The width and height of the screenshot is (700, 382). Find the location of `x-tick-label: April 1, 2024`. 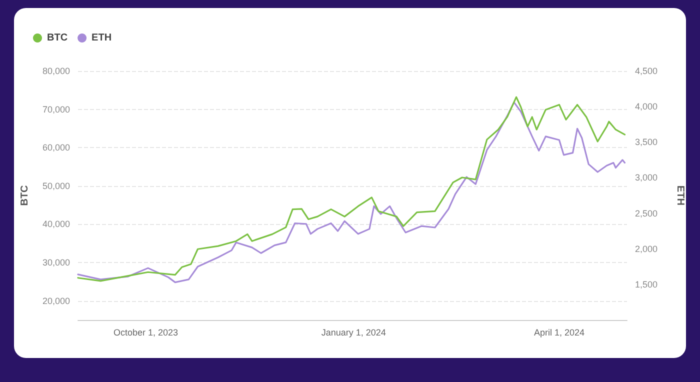

x-tick-label: April 1, 2024 is located at coordinates (559, 333).